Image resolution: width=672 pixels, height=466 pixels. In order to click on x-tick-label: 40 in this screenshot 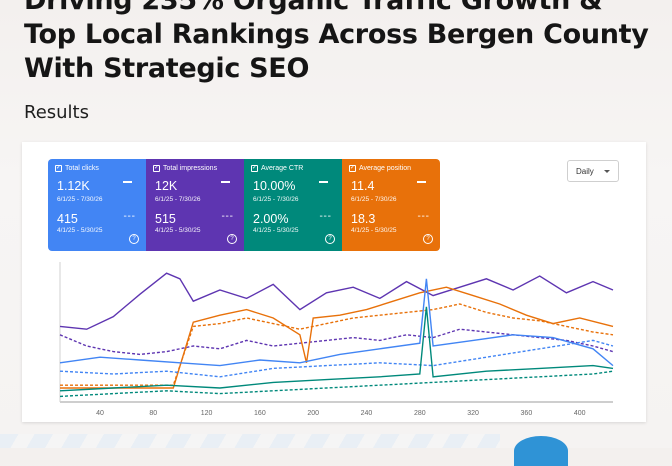, I will do `click(100, 413)`.